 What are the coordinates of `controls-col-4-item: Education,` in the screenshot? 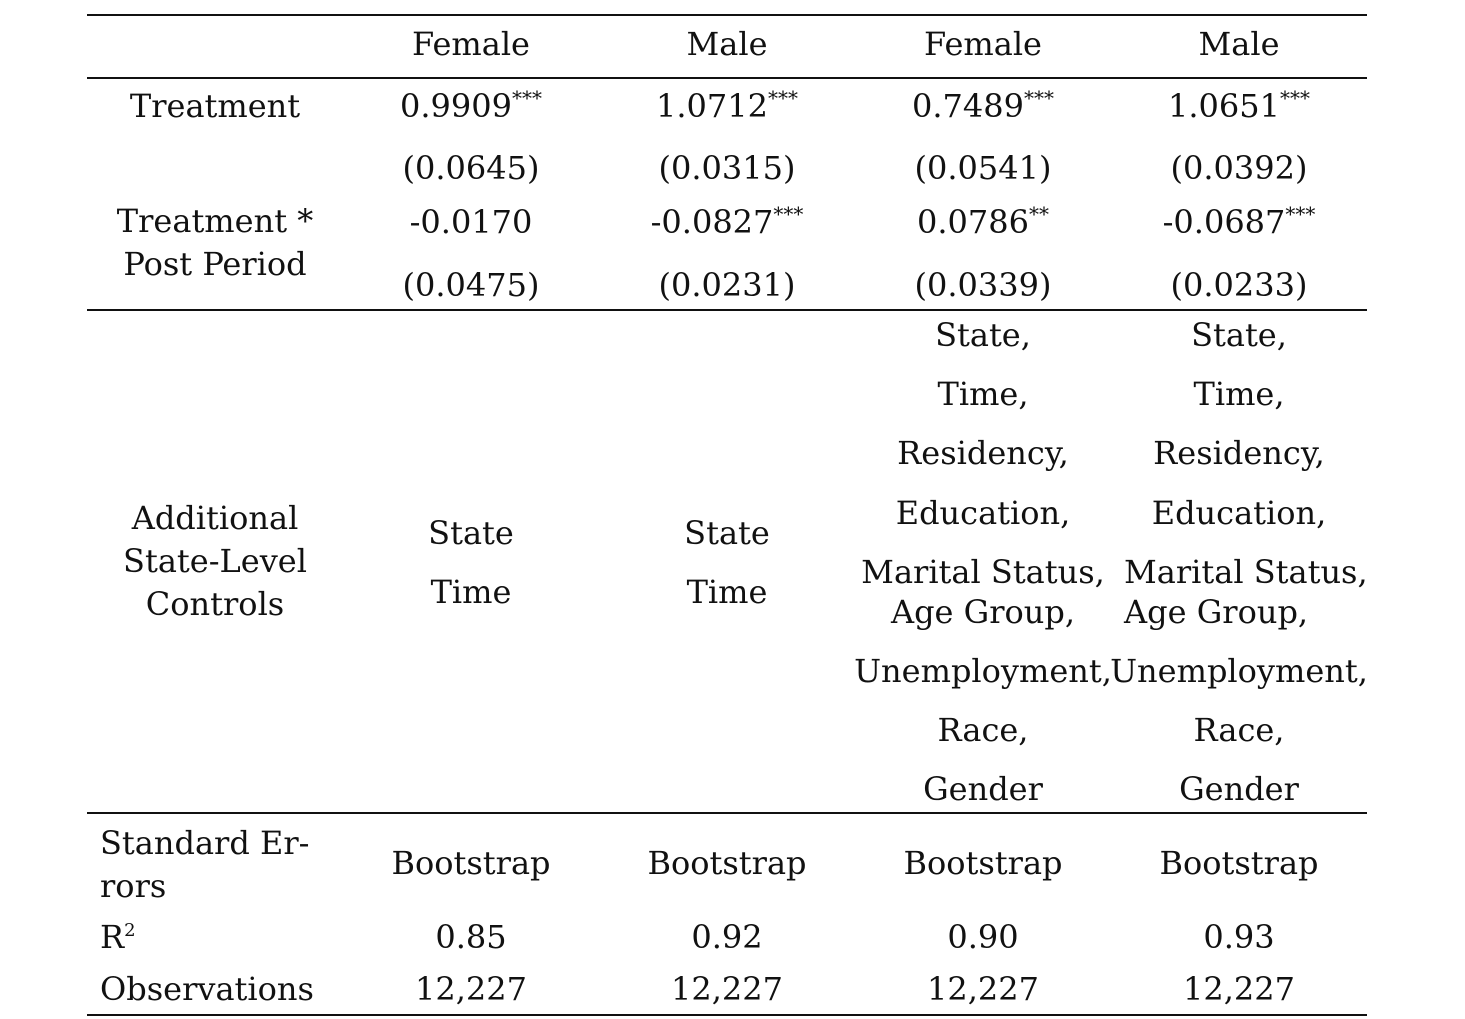 It's located at (1239, 513).